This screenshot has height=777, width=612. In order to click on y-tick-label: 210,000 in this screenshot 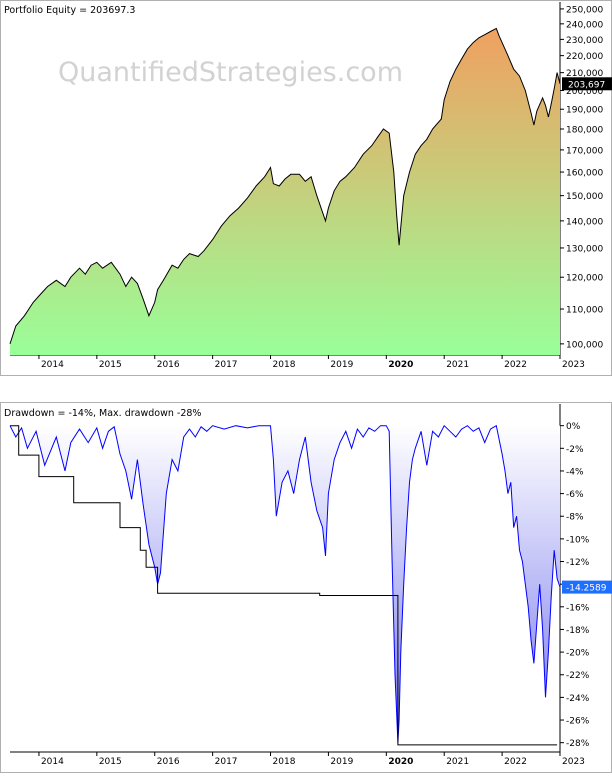, I will do `click(584, 74)`.